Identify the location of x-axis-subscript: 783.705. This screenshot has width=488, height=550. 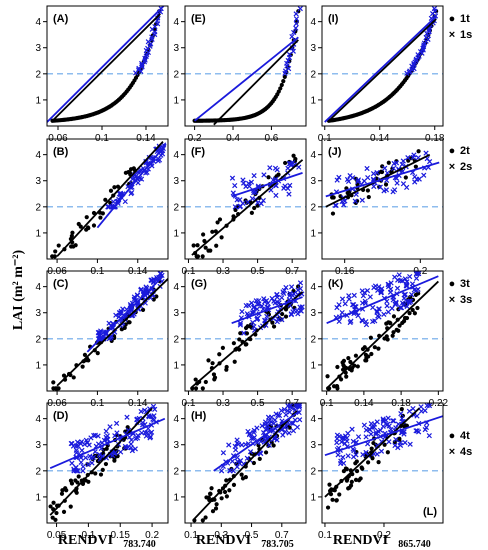
(277, 544).